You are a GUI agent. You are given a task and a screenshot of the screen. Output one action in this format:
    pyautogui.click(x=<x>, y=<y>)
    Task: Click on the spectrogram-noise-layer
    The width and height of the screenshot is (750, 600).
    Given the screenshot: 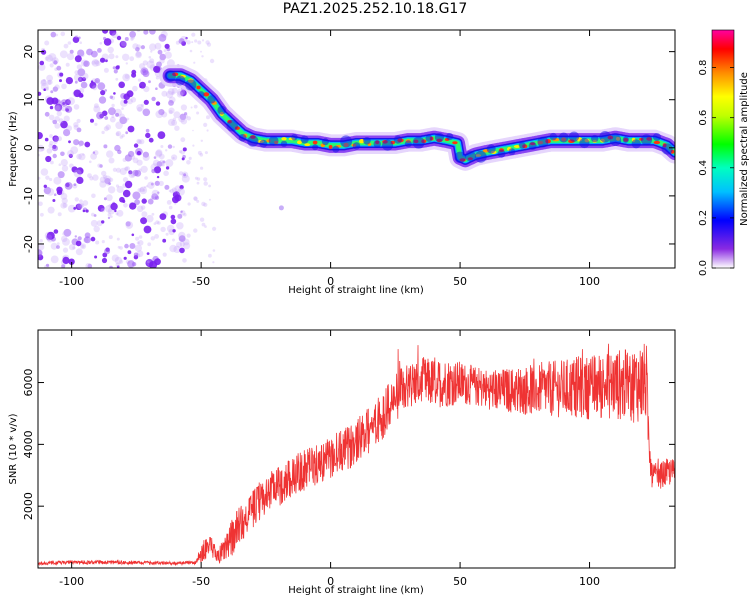 What is the action you would take?
    pyautogui.click(x=161, y=149)
    